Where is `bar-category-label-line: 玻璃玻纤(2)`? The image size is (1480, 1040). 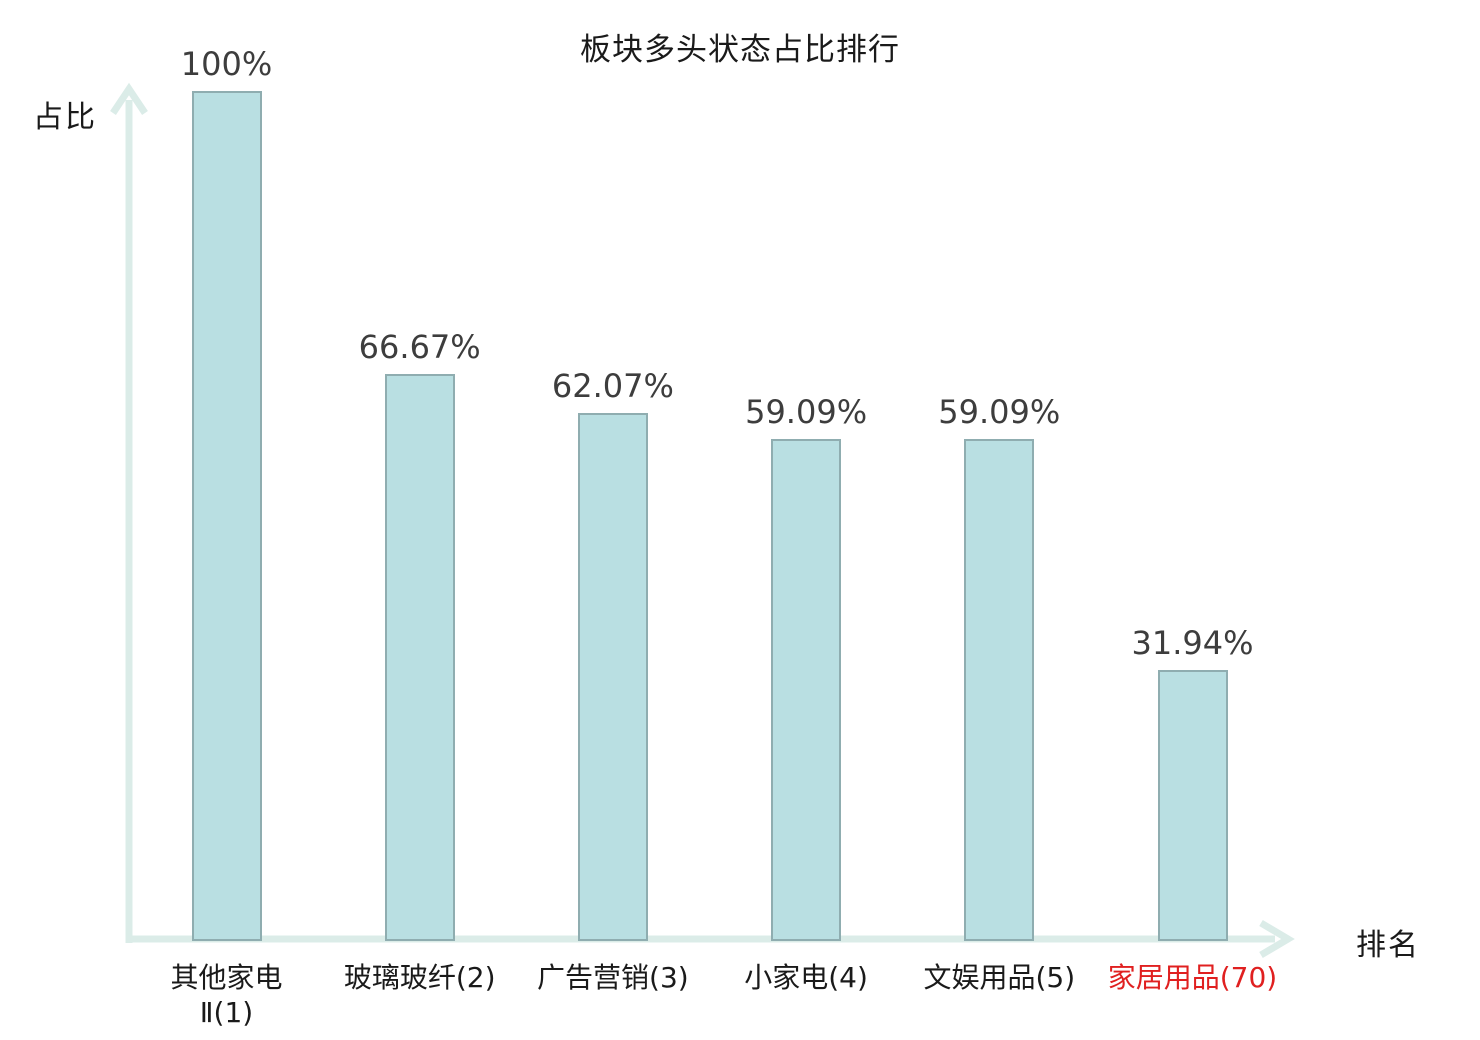 bar-category-label-line: 玻璃玻纤(2) is located at coordinates (419, 977).